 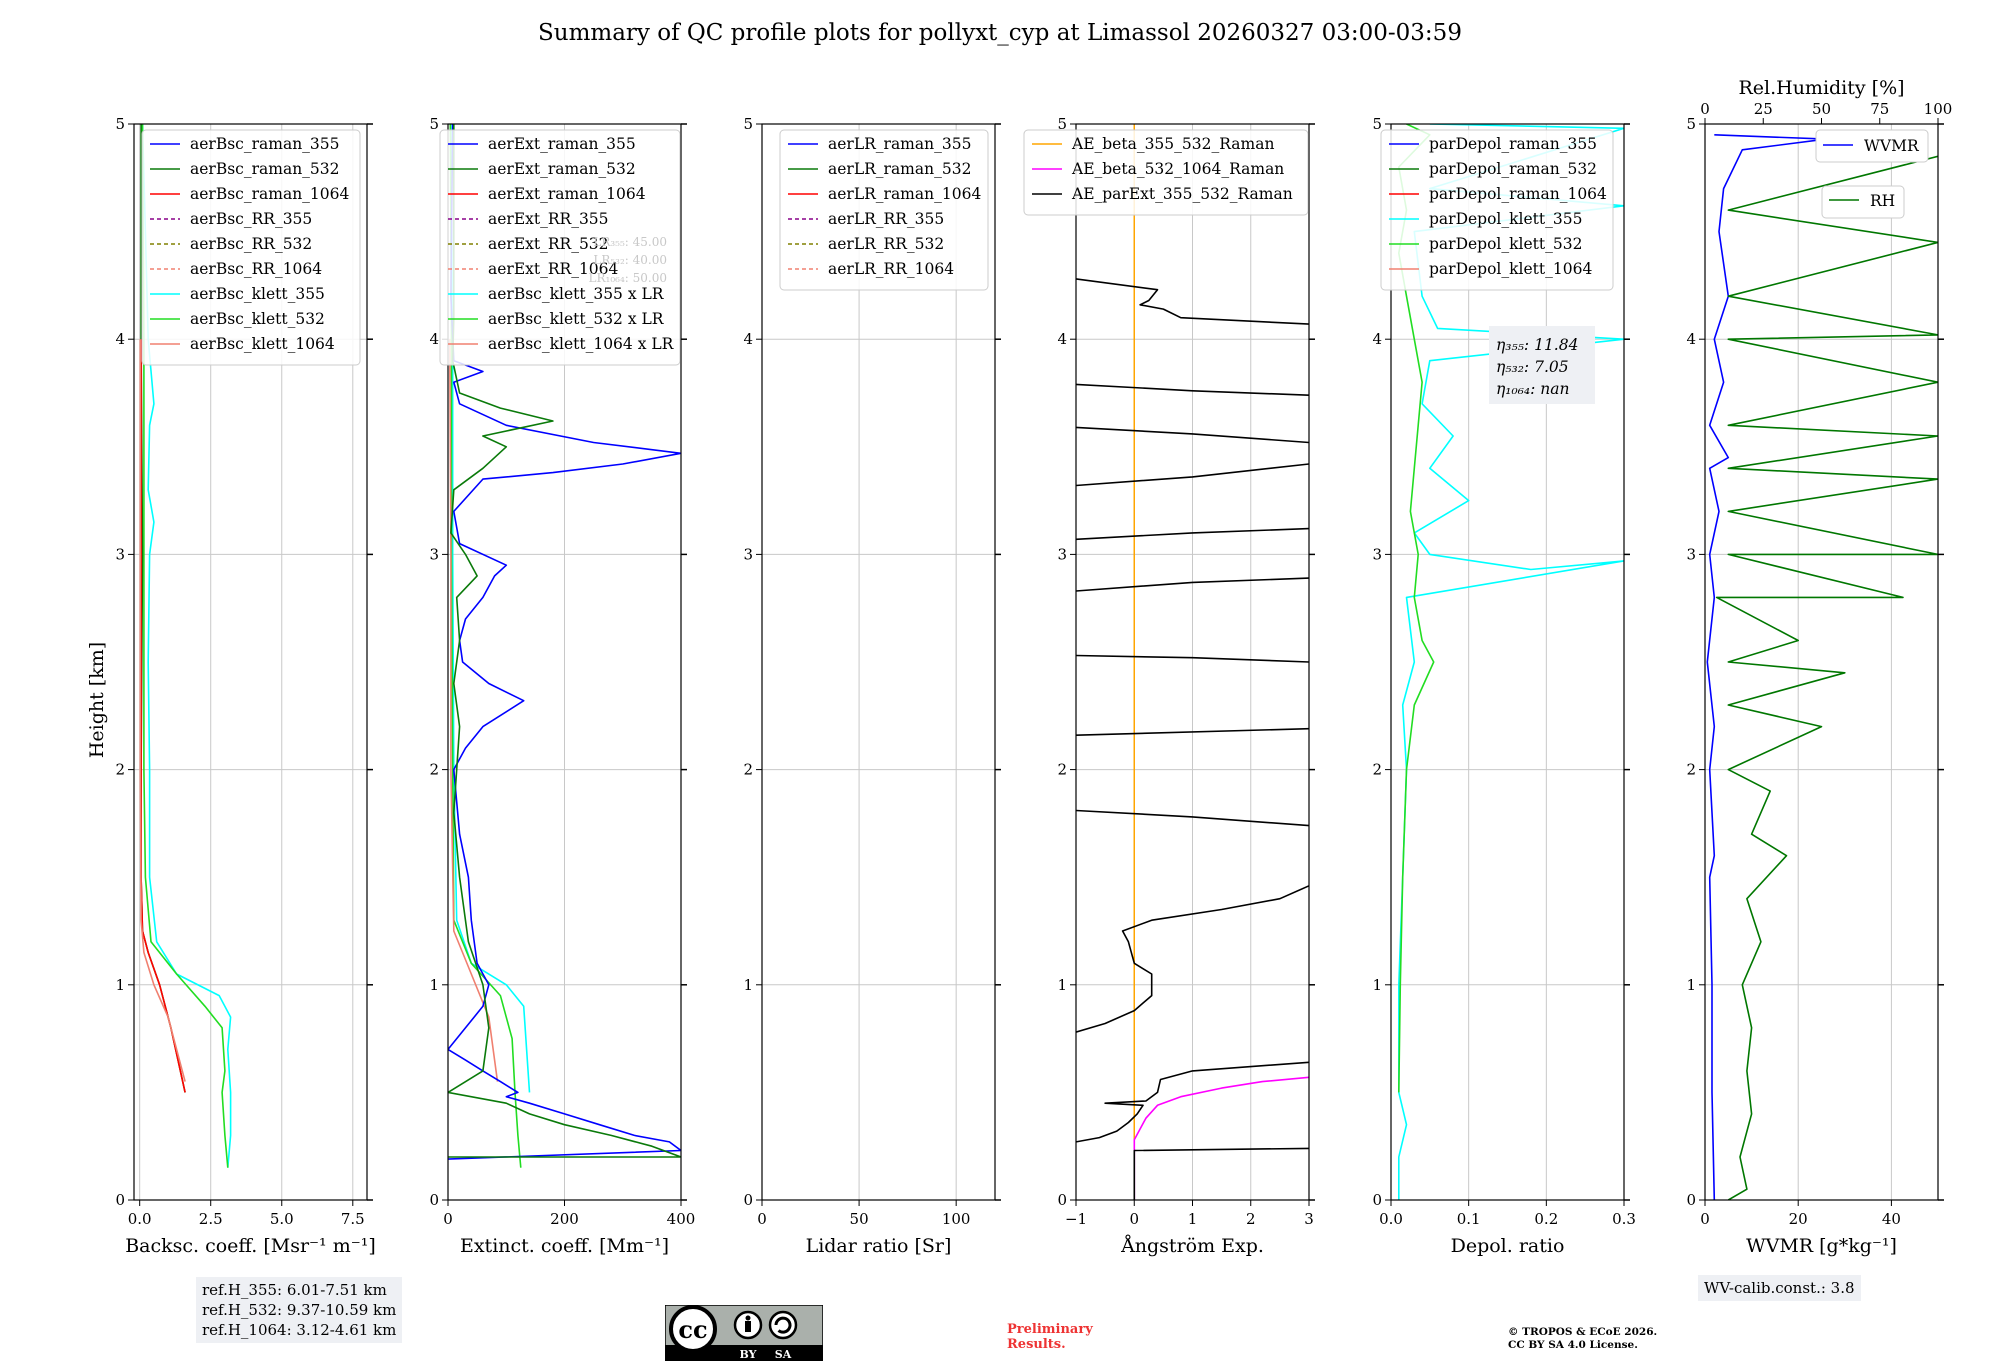 What do you see at coordinates (262, 344) in the screenshot?
I see `legend-entry: aerBsc_klett_1064` at bounding box center [262, 344].